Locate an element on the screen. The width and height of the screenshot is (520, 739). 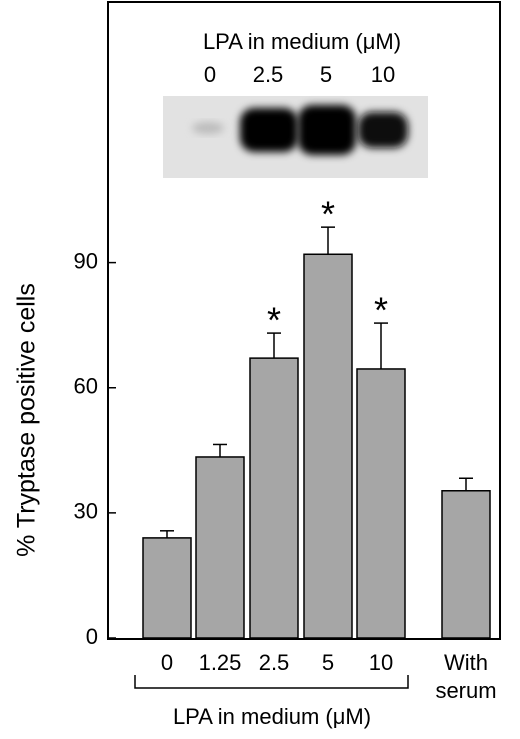
x-tick-label: 0 is located at coordinates (167, 662).